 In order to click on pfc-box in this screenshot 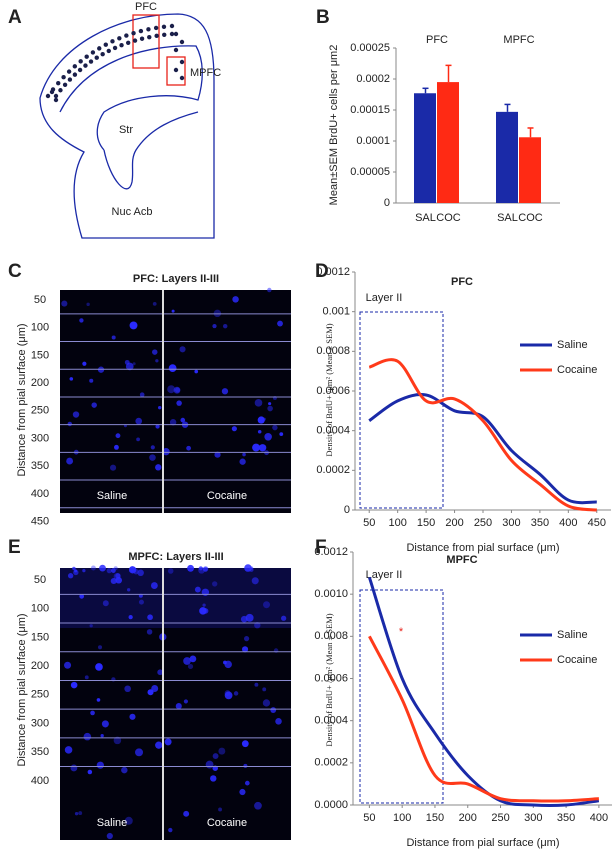, I will do `click(146, 41)`.